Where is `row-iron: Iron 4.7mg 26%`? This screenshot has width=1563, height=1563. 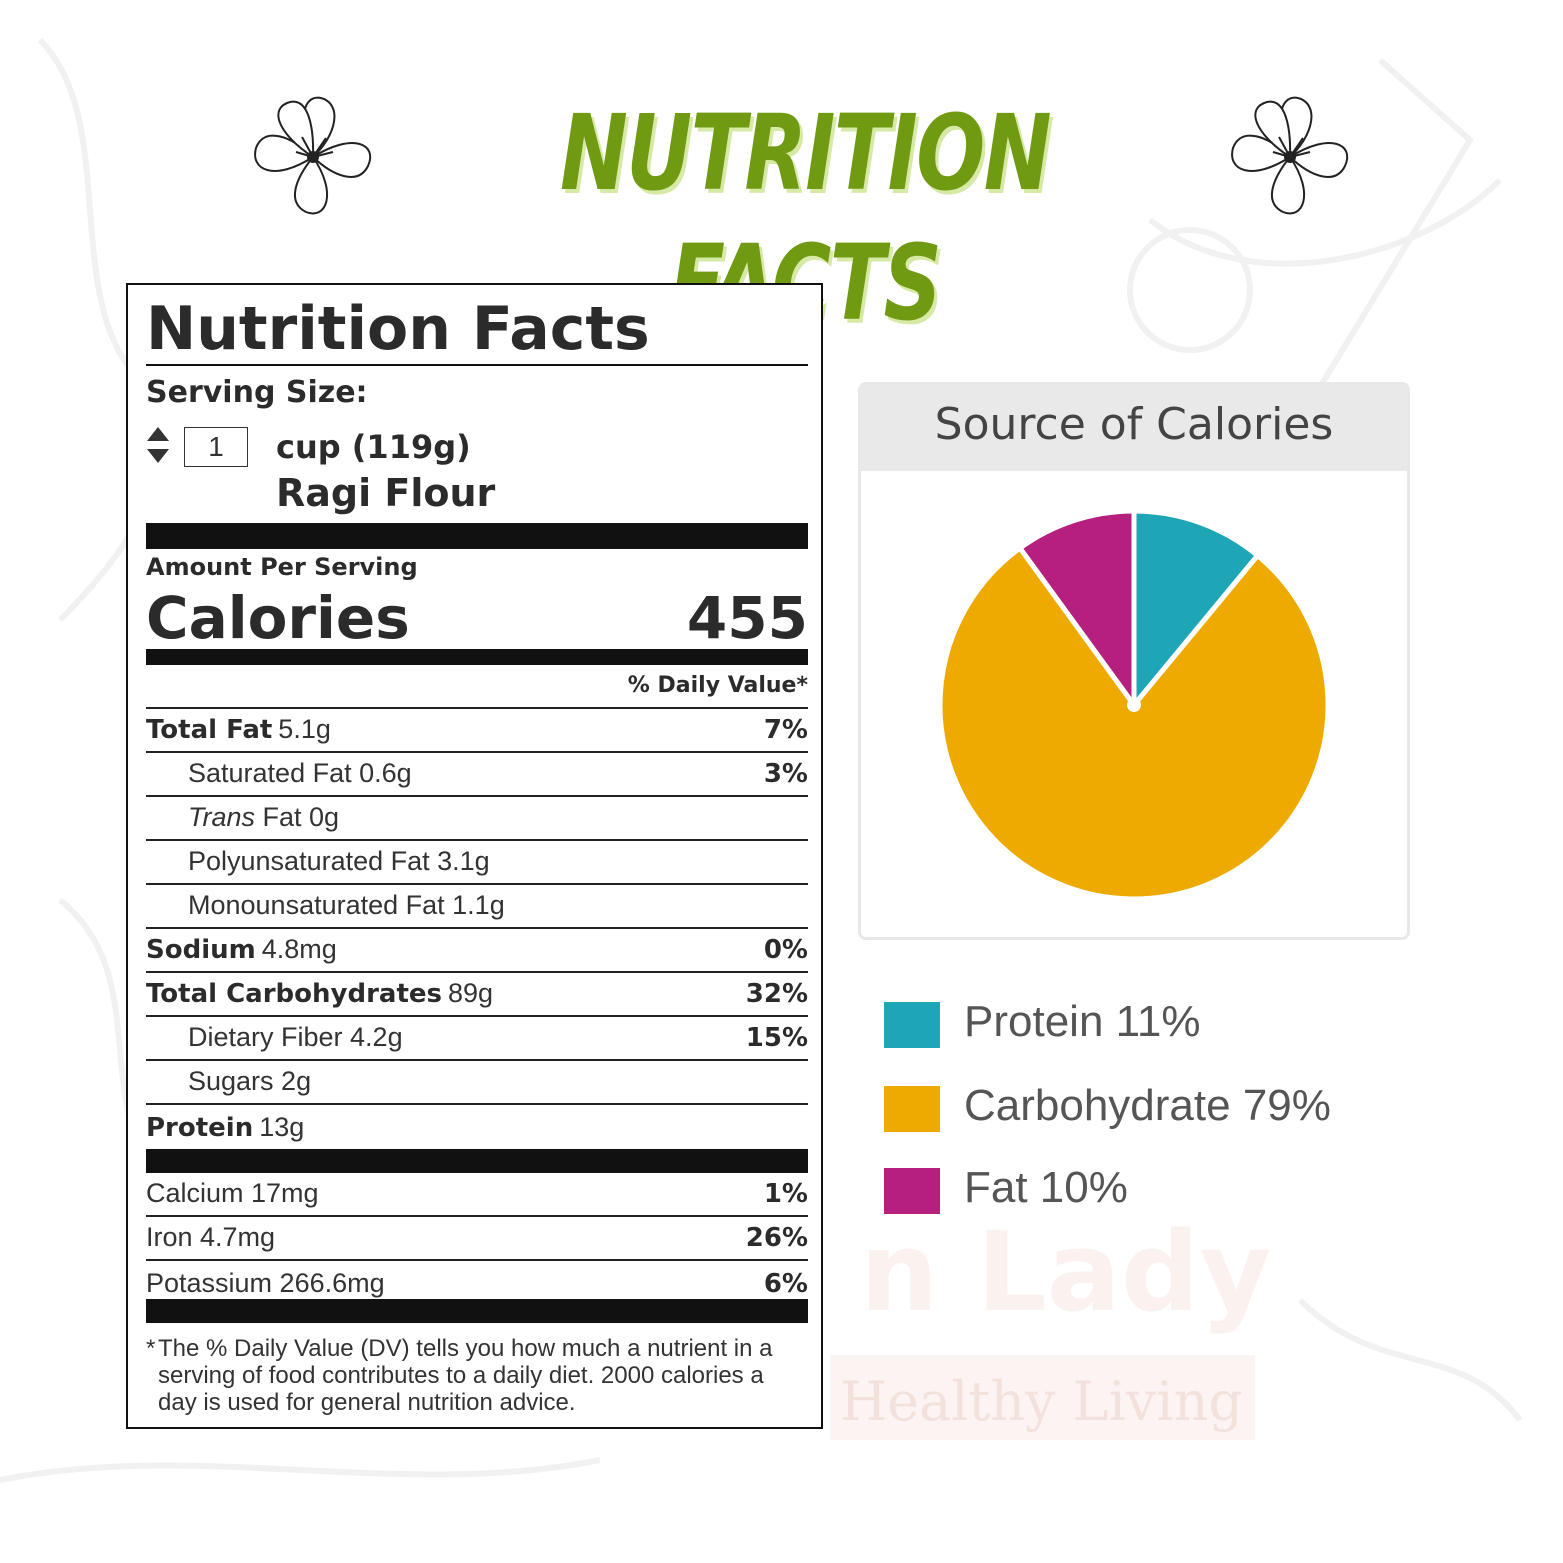 row-iron: Iron 4.7mg 26% is located at coordinates (477, 1239).